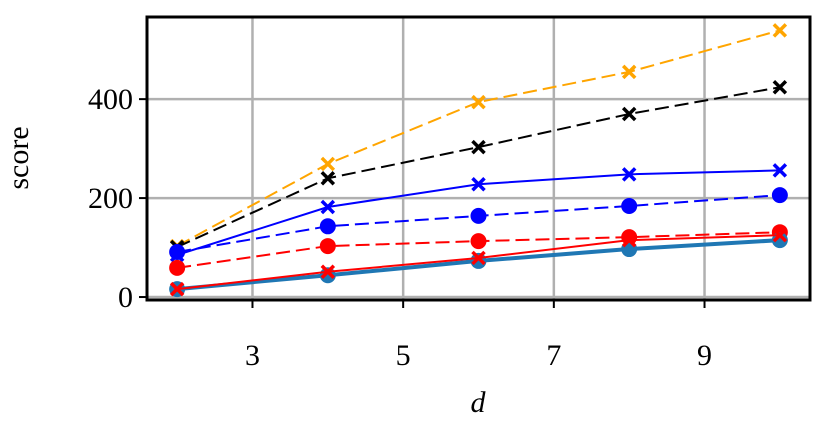  What do you see at coordinates (18, 157) in the screenshot?
I see `y-axis-label: score` at bounding box center [18, 157].